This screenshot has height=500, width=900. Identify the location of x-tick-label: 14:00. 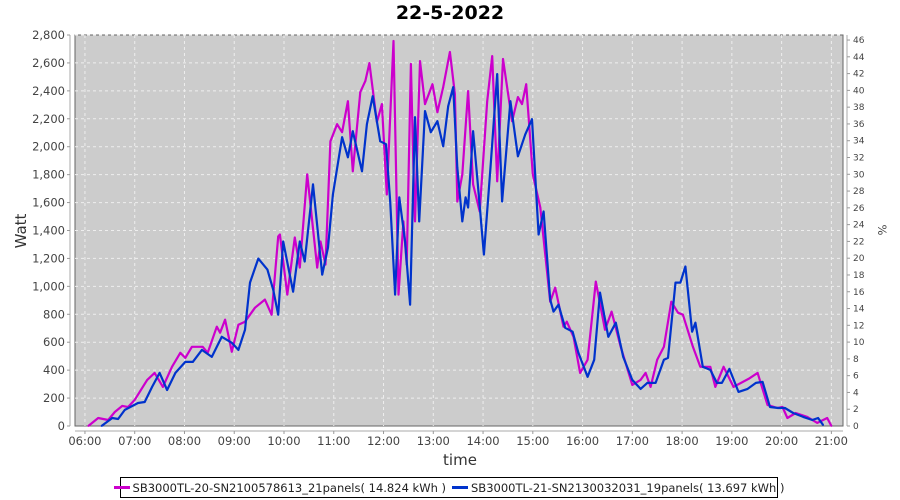
(482, 441).